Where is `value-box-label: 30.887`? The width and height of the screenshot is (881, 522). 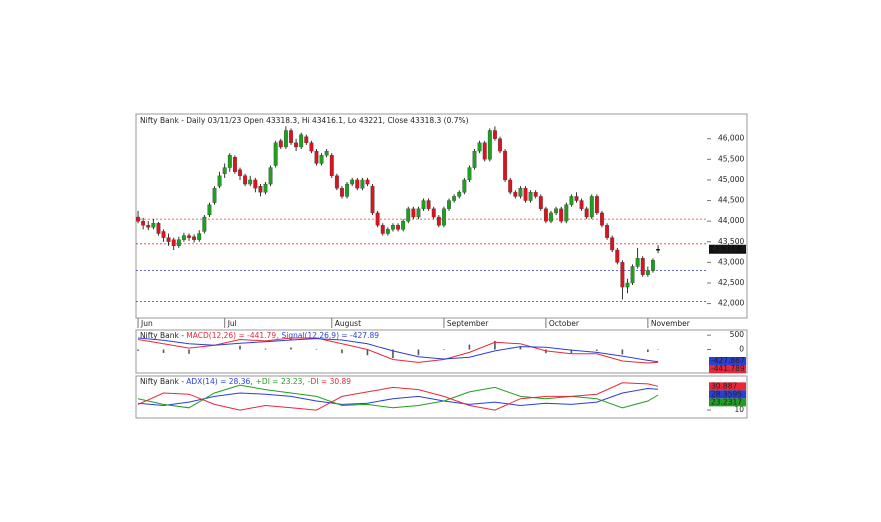 value-box-label: 30.887 is located at coordinates (724, 385).